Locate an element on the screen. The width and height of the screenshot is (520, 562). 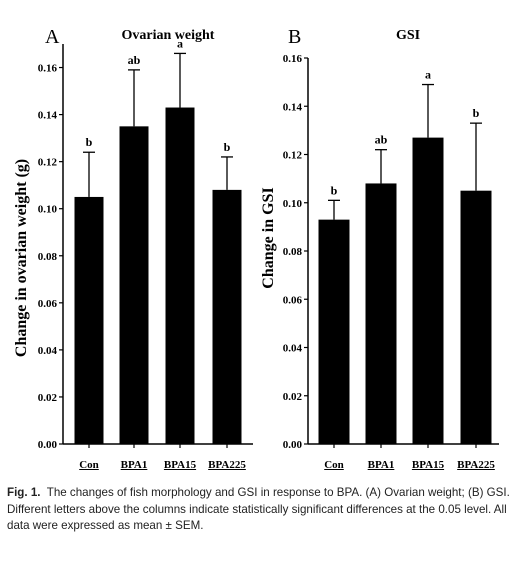
panel-b-letter: B is located at coordinates (294, 37).